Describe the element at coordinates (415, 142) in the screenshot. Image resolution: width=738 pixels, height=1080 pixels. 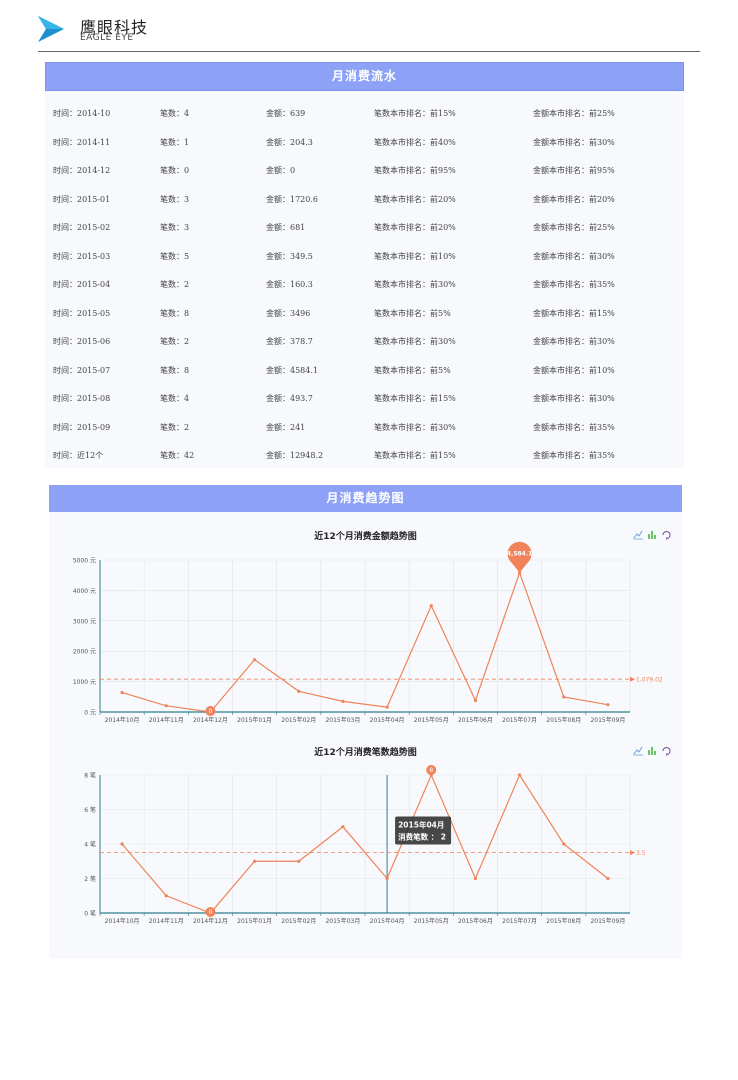
I see `flow-count-rank: 笔数本市排名：前40%` at that location.